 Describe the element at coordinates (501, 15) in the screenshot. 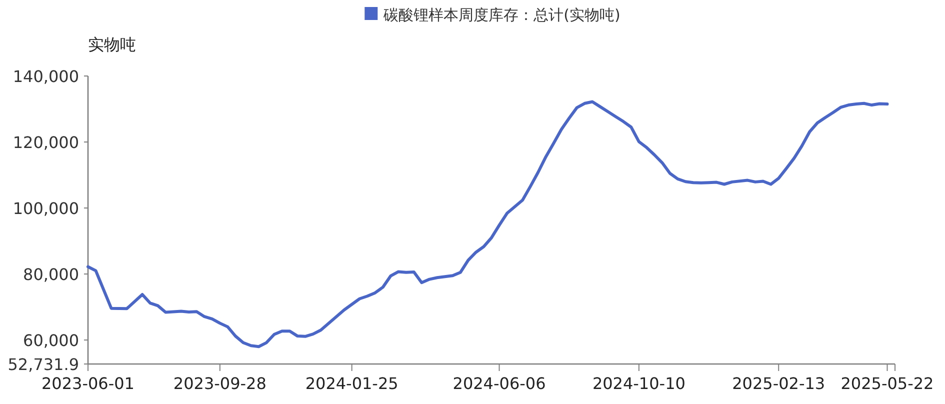

I see `legend-label: 碳酸锂样本周度库存：总计(实物吨)` at that location.